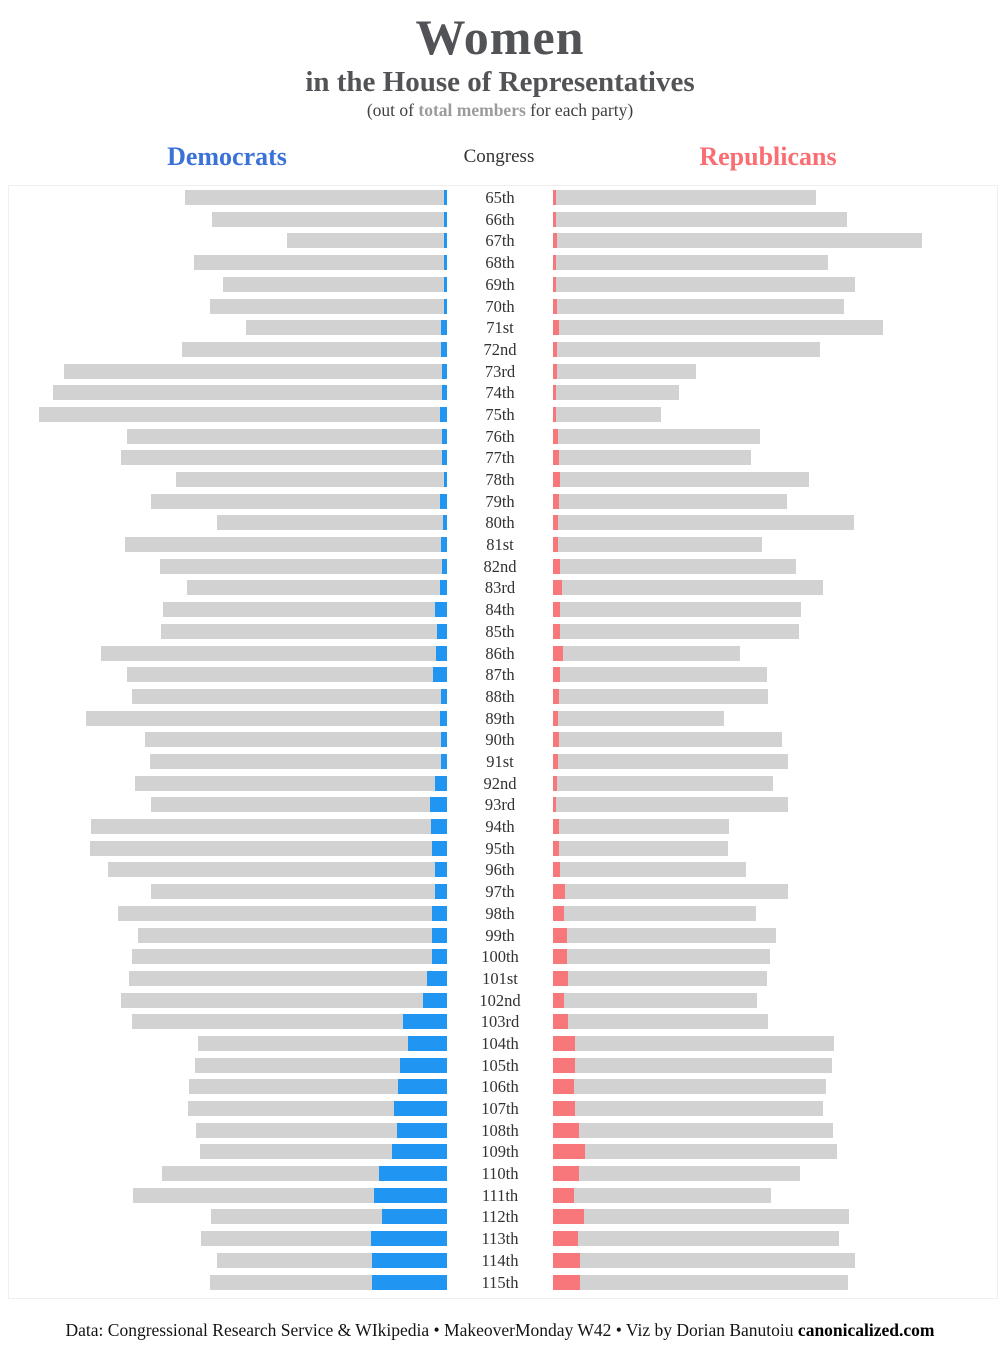 The height and width of the screenshot is (1354, 1000). I want to click on page-note-emphasis: total members, so click(472, 110).